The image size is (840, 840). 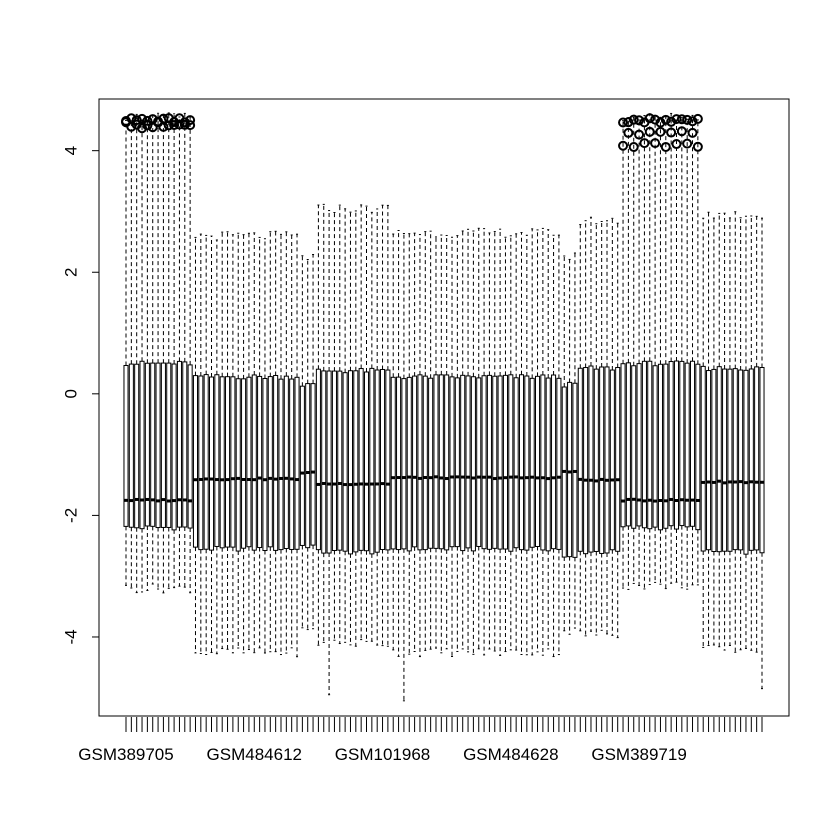 What do you see at coordinates (71, 272) in the screenshot?
I see `y-tick-label: 2` at bounding box center [71, 272].